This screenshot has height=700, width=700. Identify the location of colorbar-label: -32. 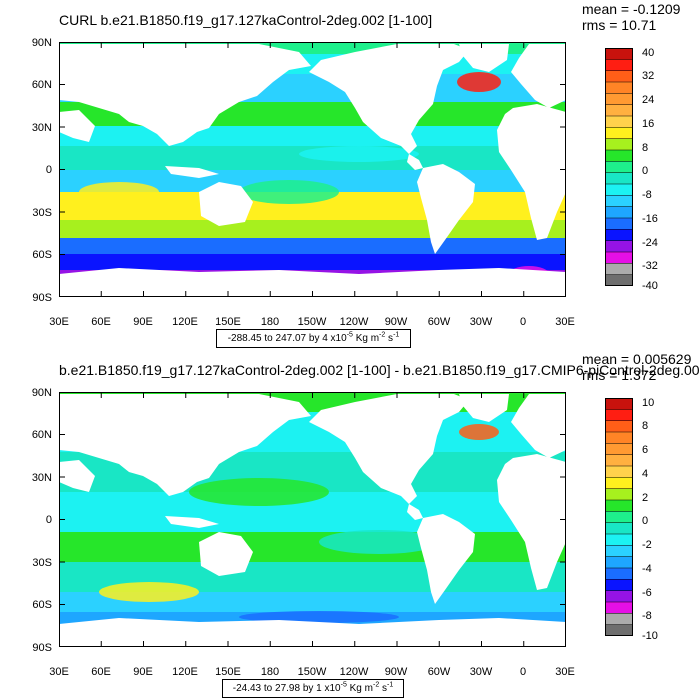
(650, 266).